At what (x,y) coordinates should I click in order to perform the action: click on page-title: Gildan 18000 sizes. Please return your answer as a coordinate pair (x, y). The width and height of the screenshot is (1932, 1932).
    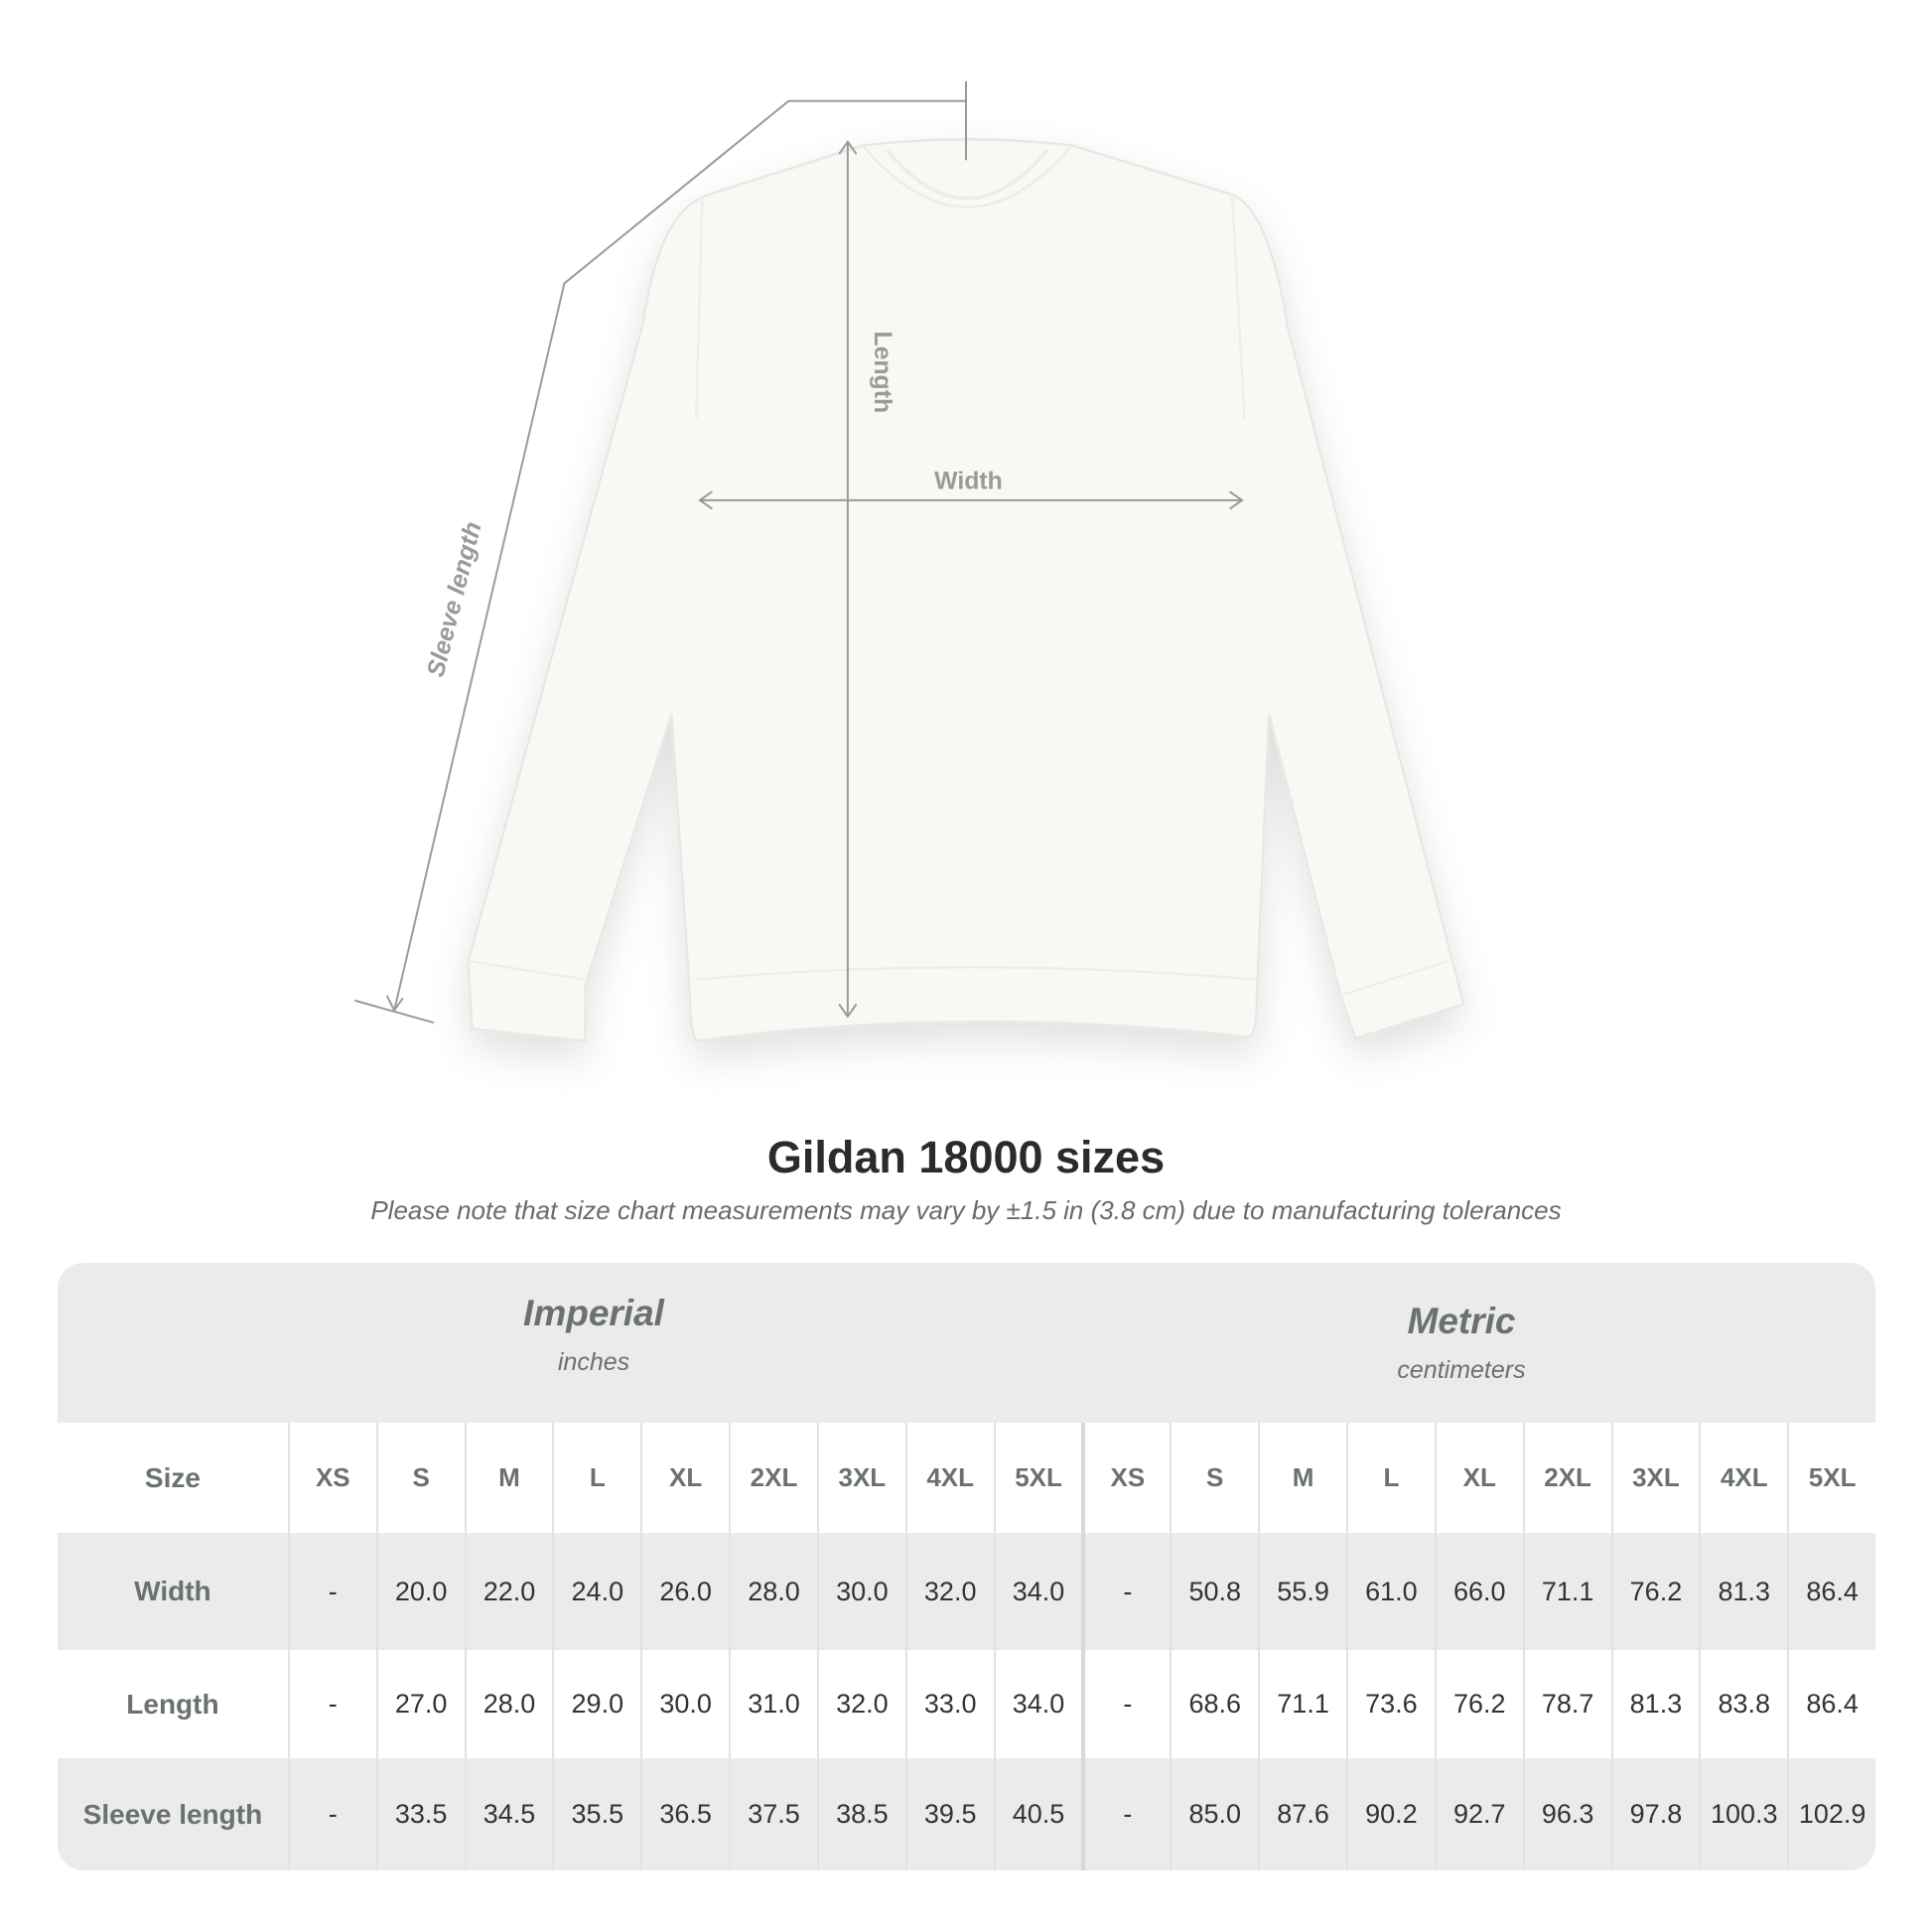
    Looking at the image, I should click on (966, 1157).